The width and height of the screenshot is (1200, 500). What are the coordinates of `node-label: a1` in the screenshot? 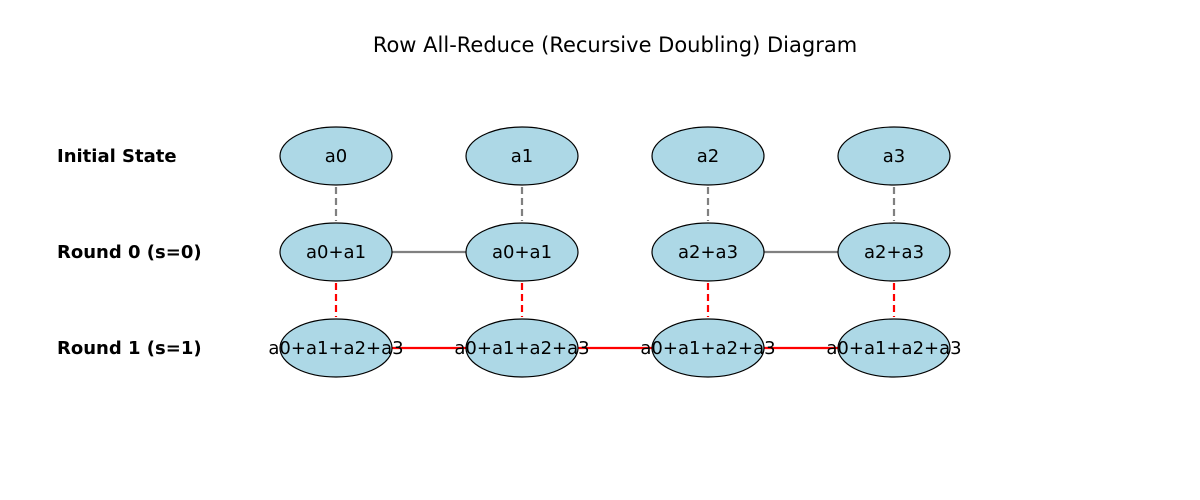 It's located at (522, 156).